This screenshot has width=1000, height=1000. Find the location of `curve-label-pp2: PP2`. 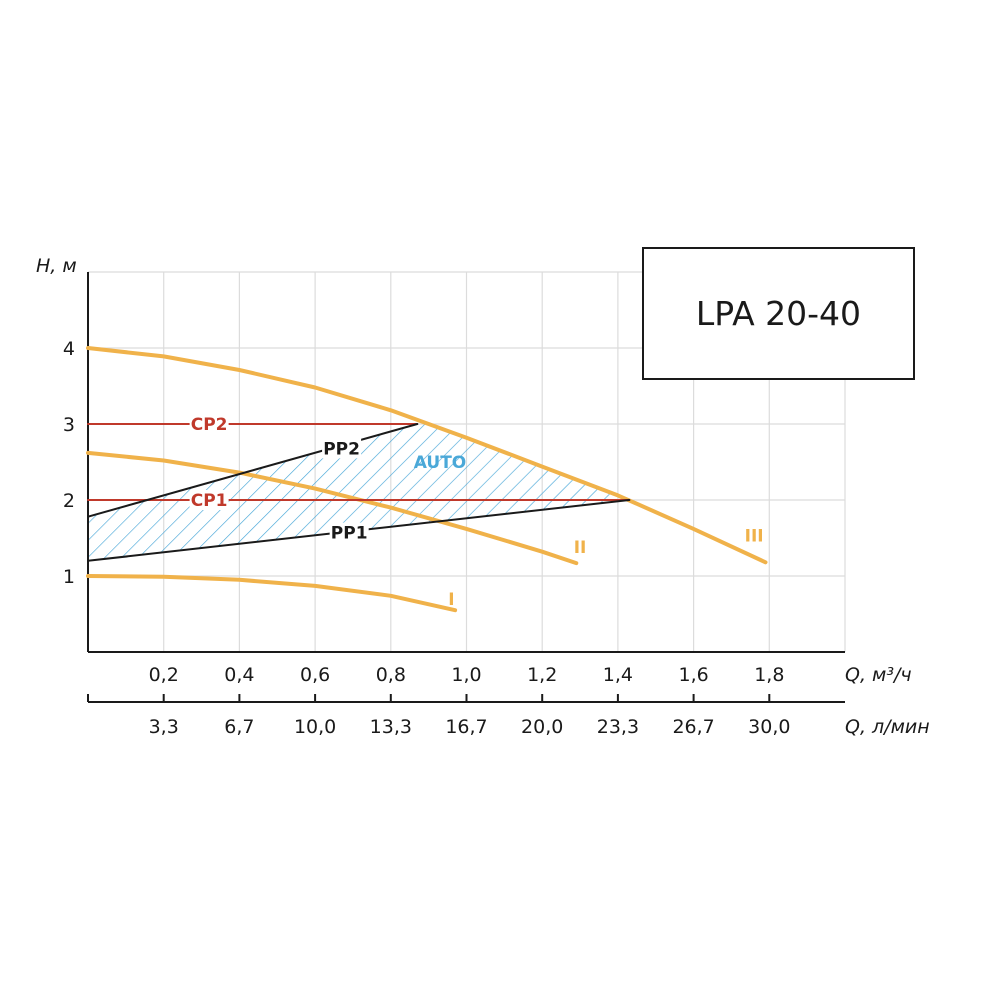

curve-label-pp2: PP2 is located at coordinates (341, 449).